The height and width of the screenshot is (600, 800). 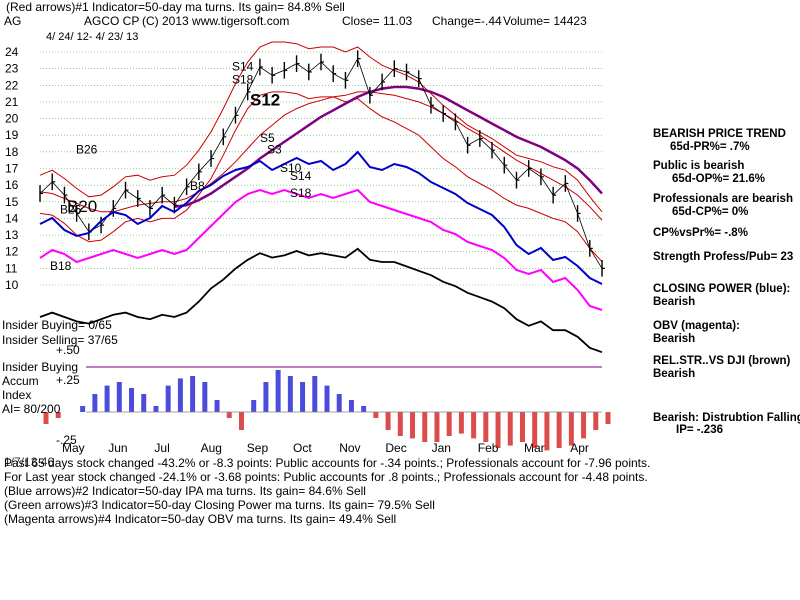 What do you see at coordinates (722, 361) in the screenshot?
I see `relstr-title: REL.STR..VS DJI (brown)` at bounding box center [722, 361].